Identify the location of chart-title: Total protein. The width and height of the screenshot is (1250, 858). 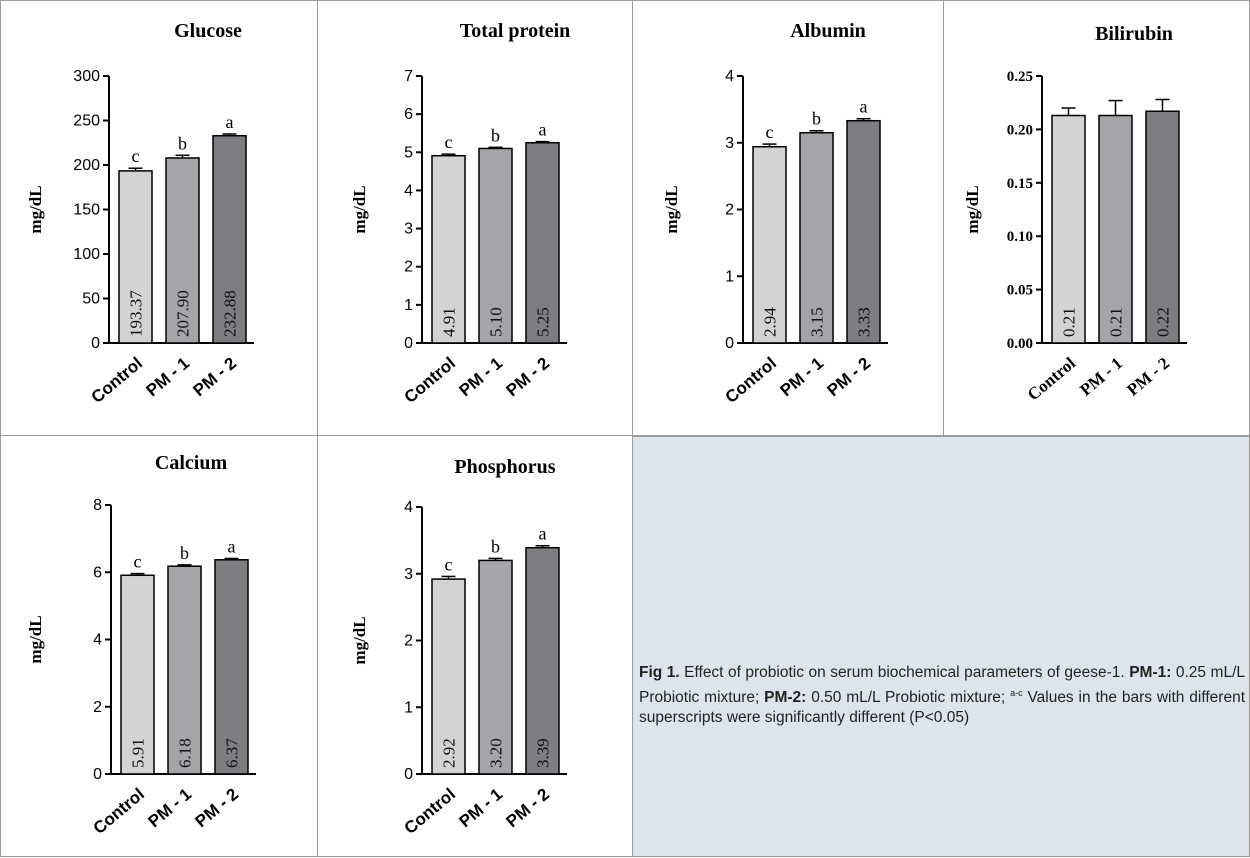
(515, 31).